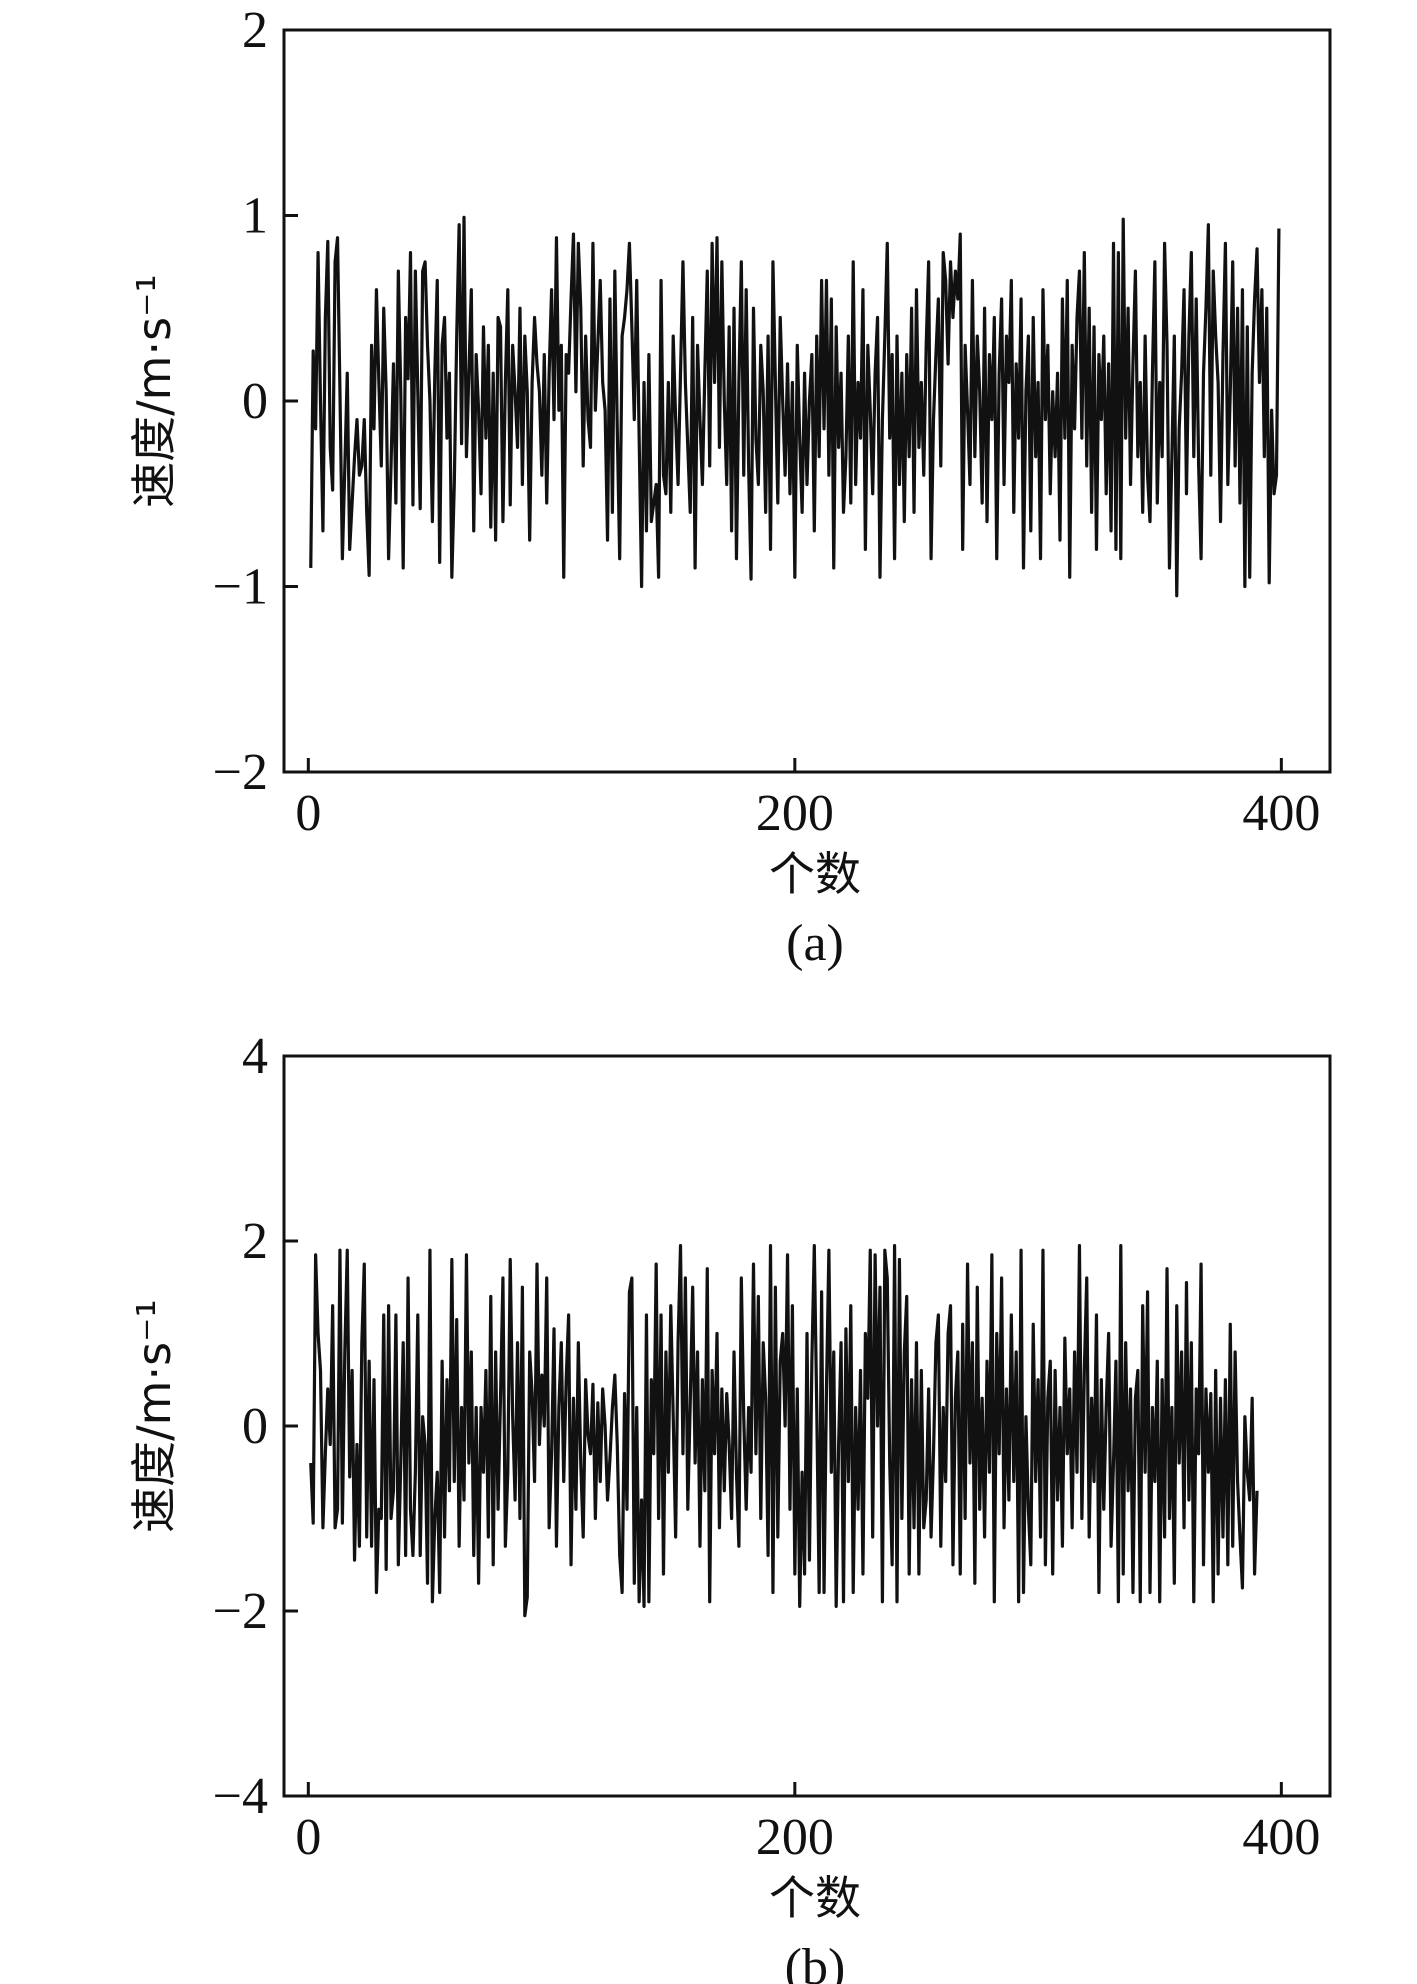  Describe the element at coordinates (240, 1796) in the screenshot. I see `y-tick-label: −4` at that location.